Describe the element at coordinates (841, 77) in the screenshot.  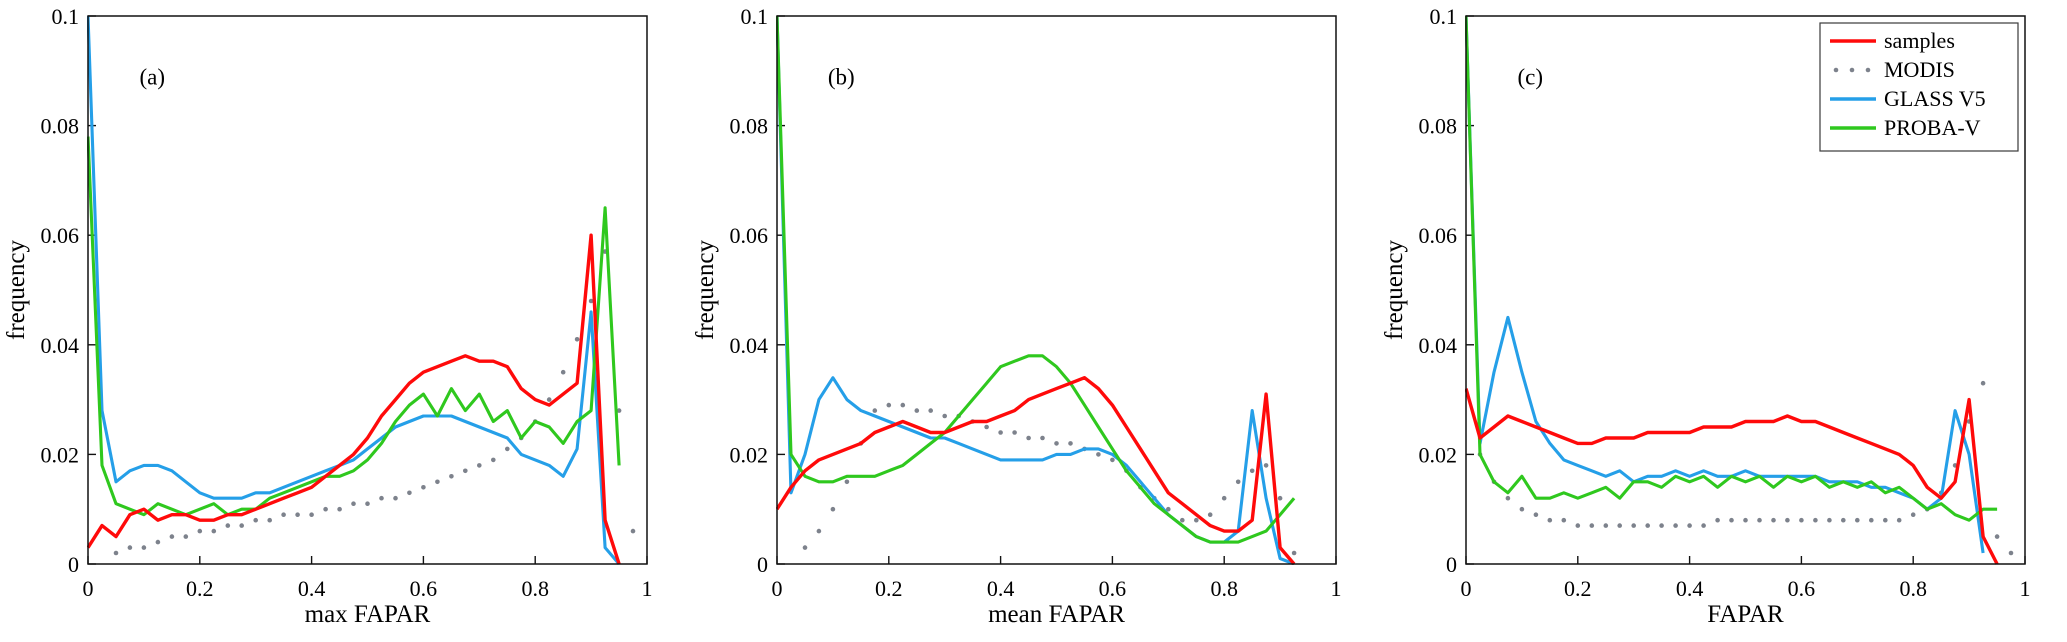
I see `panel-label: (b)` at that location.